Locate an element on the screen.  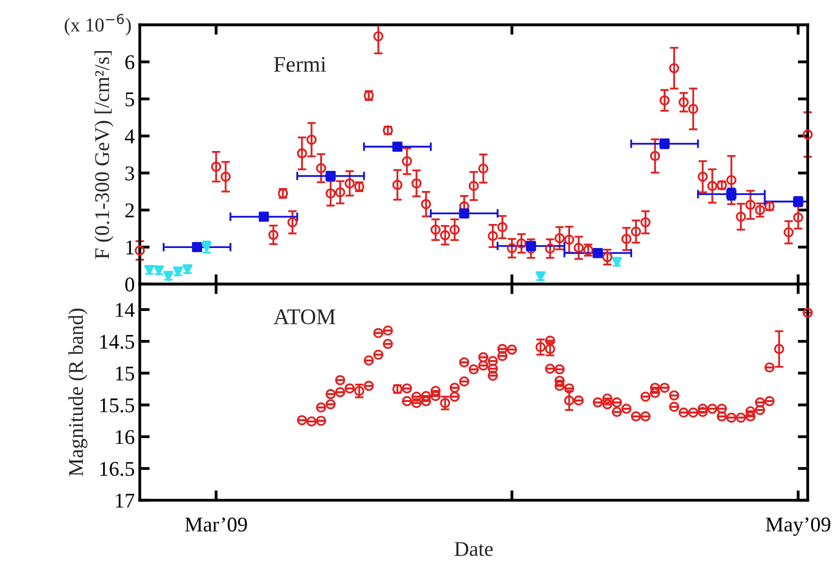
y-tick-label: 15.5 is located at coordinates (117, 405).